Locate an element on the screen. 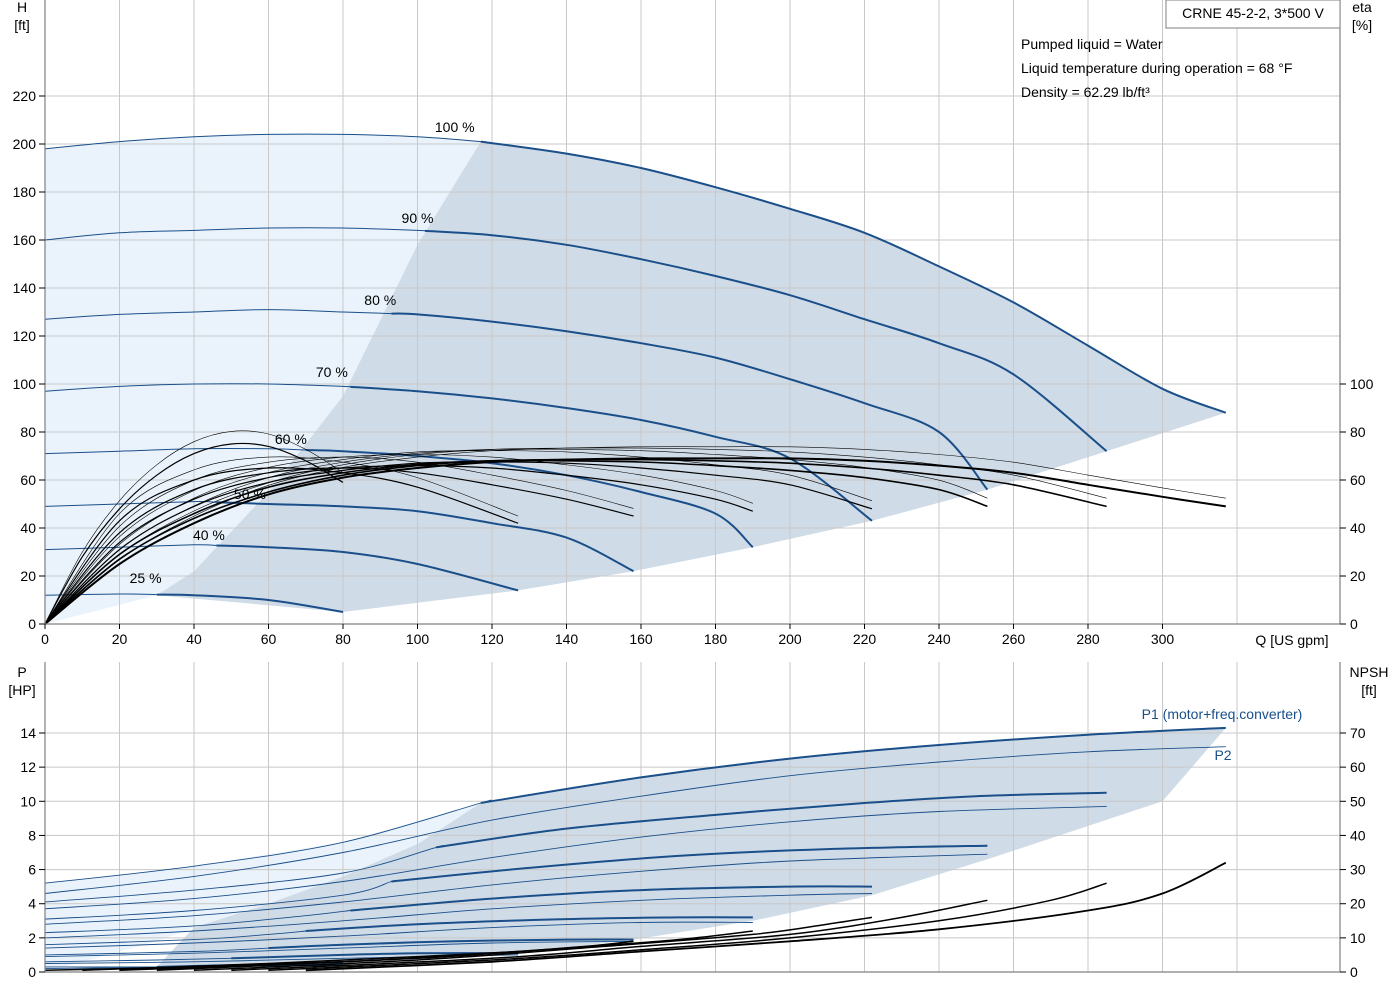 The width and height of the screenshot is (1400, 1000). y-tick-label: 120 is located at coordinates (25, 336).